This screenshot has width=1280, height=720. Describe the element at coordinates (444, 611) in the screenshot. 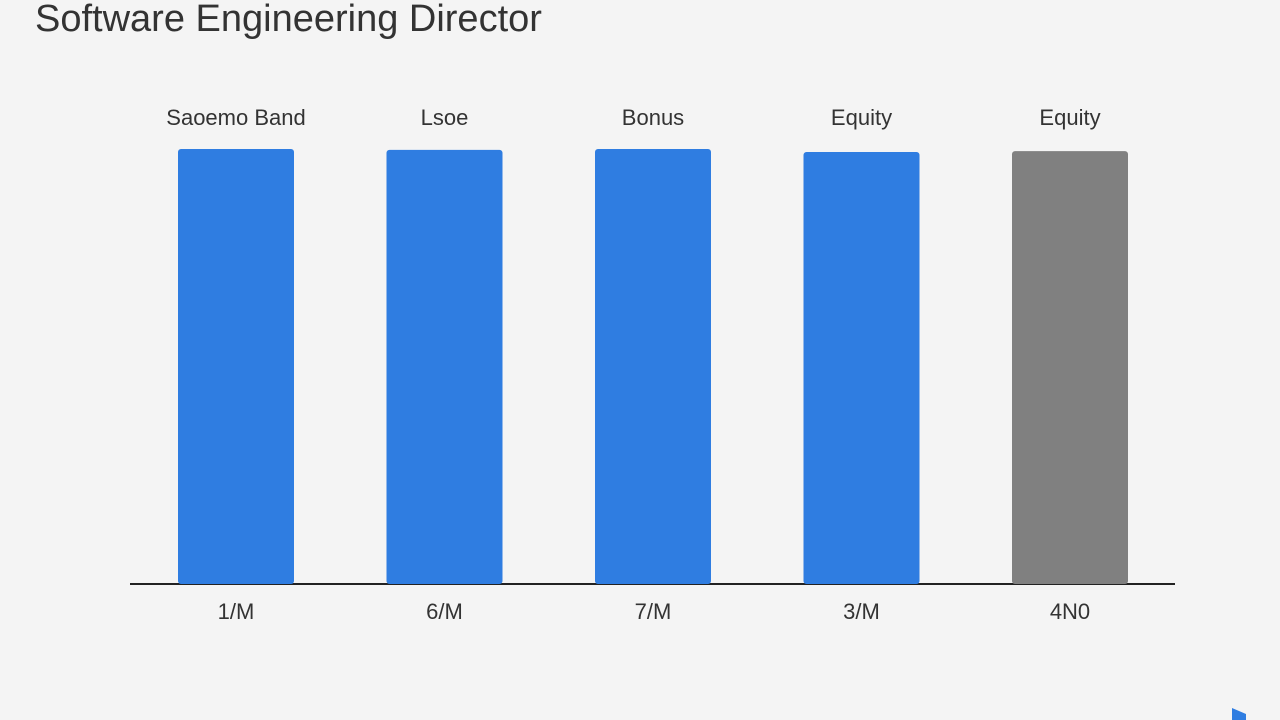

I see `x-label: 6/M` at that location.